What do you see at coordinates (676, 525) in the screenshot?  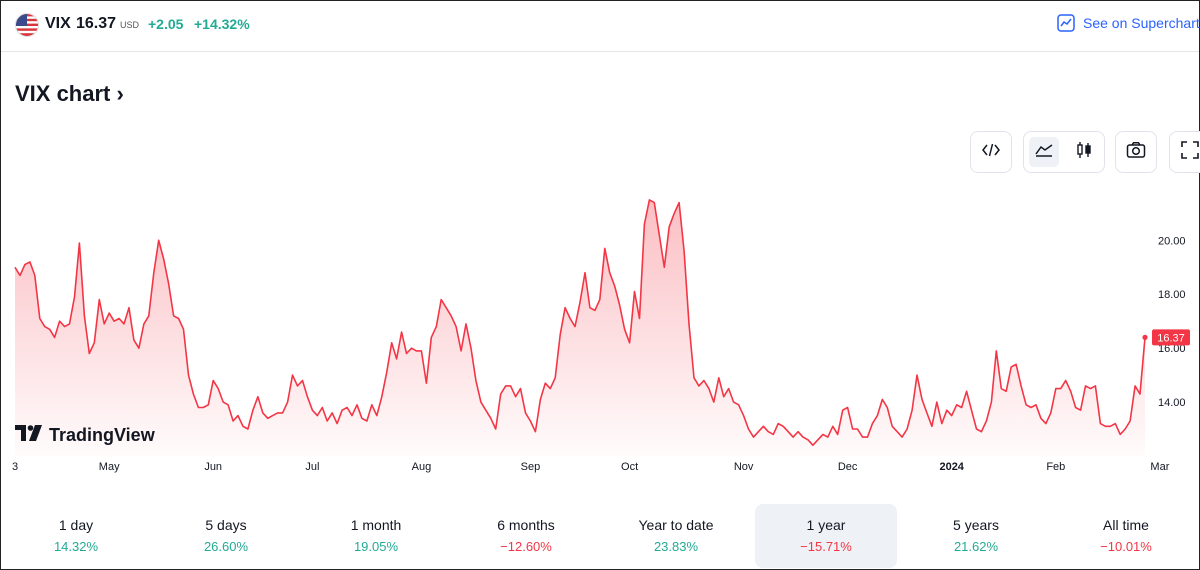 I see `period-label: Year to date` at bounding box center [676, 525].